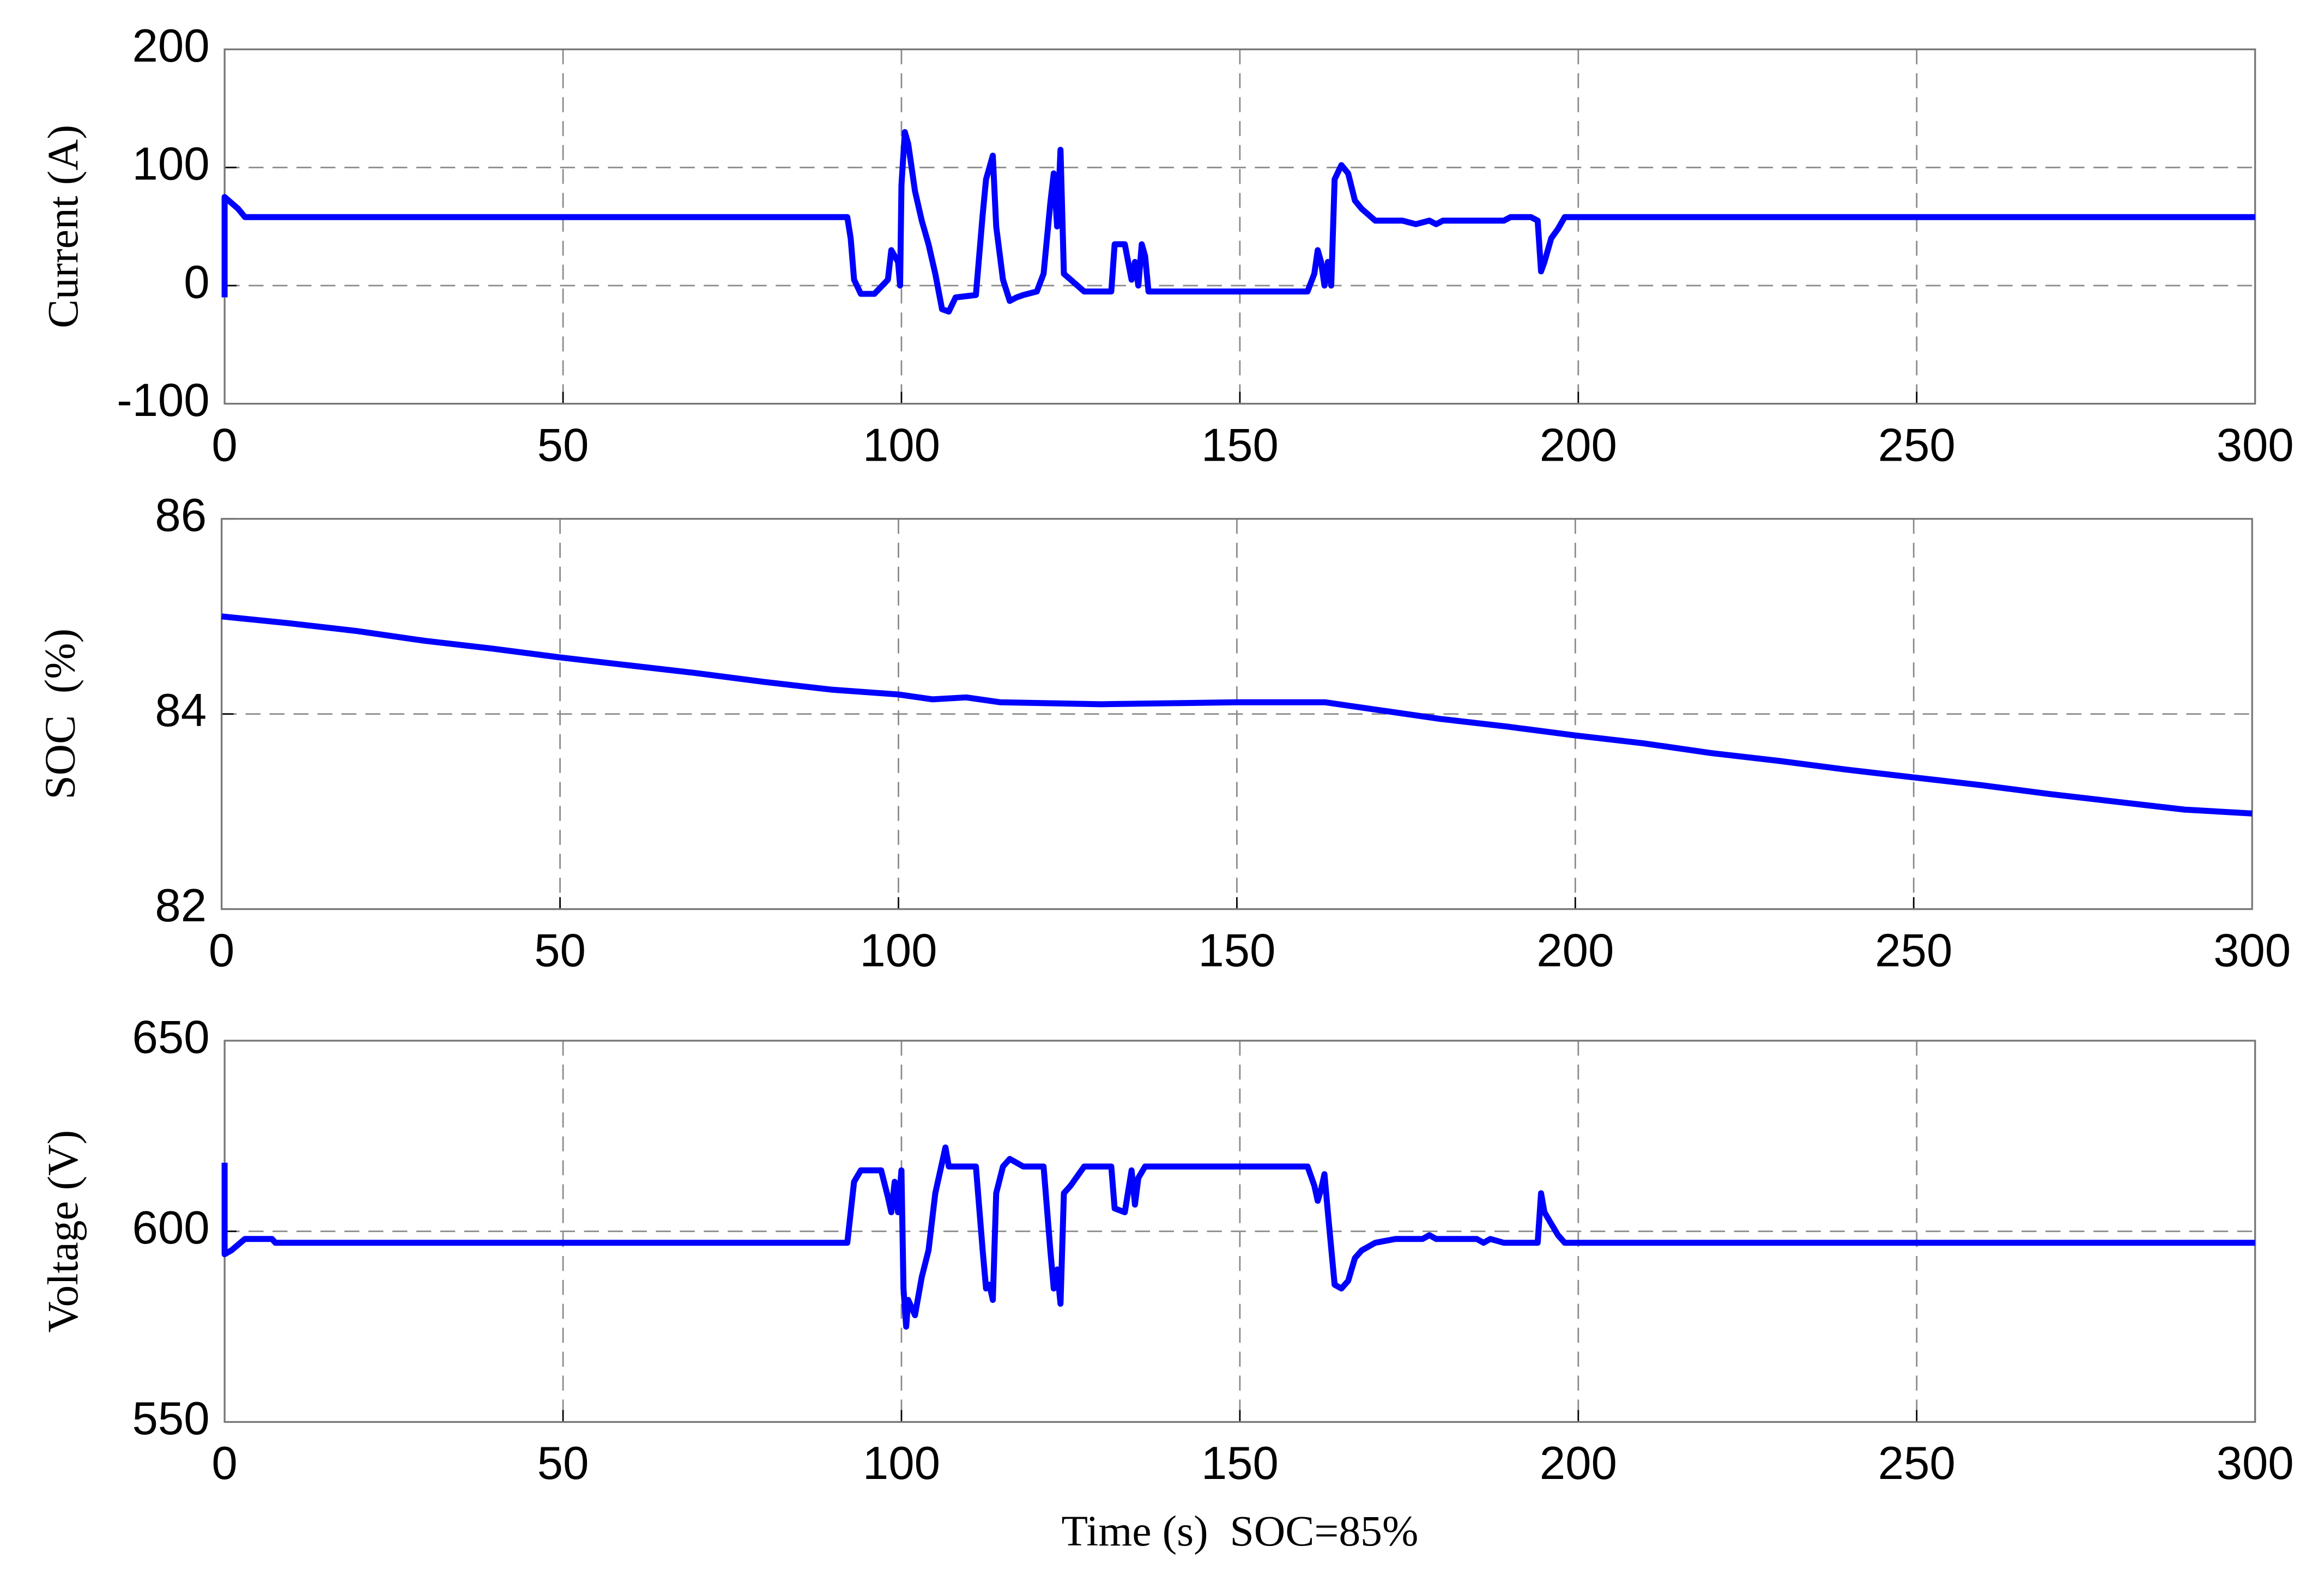 The image size is (2324, 1570). What do you see at coordinates (63, 226) in the screenshot?
I see `y-axis-label: Current (A)` at bounding box center [63, 226].